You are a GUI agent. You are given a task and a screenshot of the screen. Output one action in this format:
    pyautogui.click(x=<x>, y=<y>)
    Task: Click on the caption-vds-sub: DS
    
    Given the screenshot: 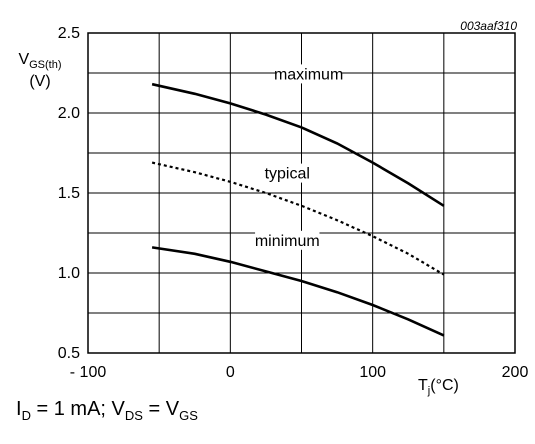 What is the action you would take?
    pyautogui.click(x=134, y=415)
    